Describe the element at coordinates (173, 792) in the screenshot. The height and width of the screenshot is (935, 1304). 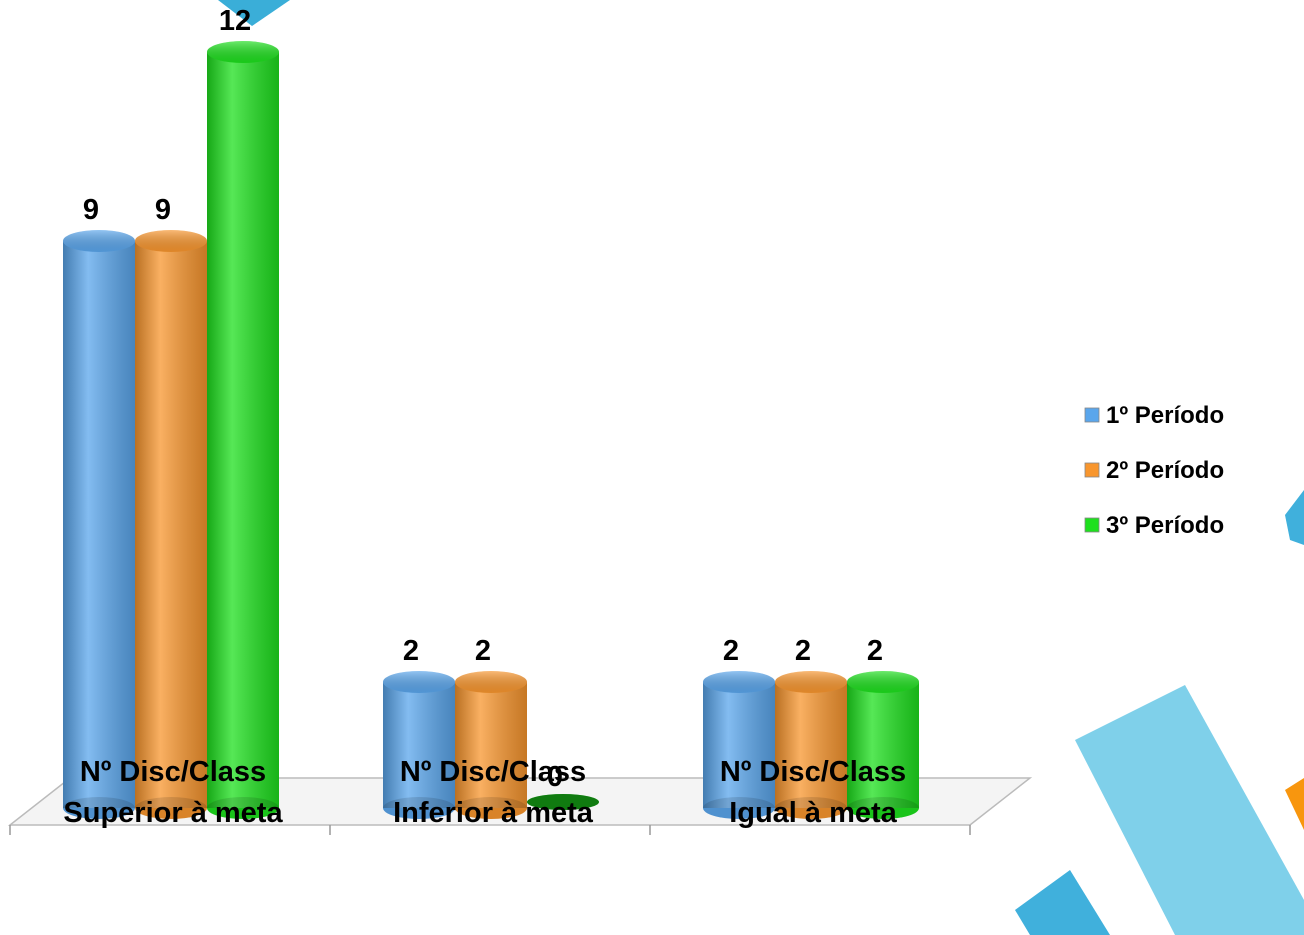
I see `x-tick-label: Nº Disc/Class Superior à meta` at that location.